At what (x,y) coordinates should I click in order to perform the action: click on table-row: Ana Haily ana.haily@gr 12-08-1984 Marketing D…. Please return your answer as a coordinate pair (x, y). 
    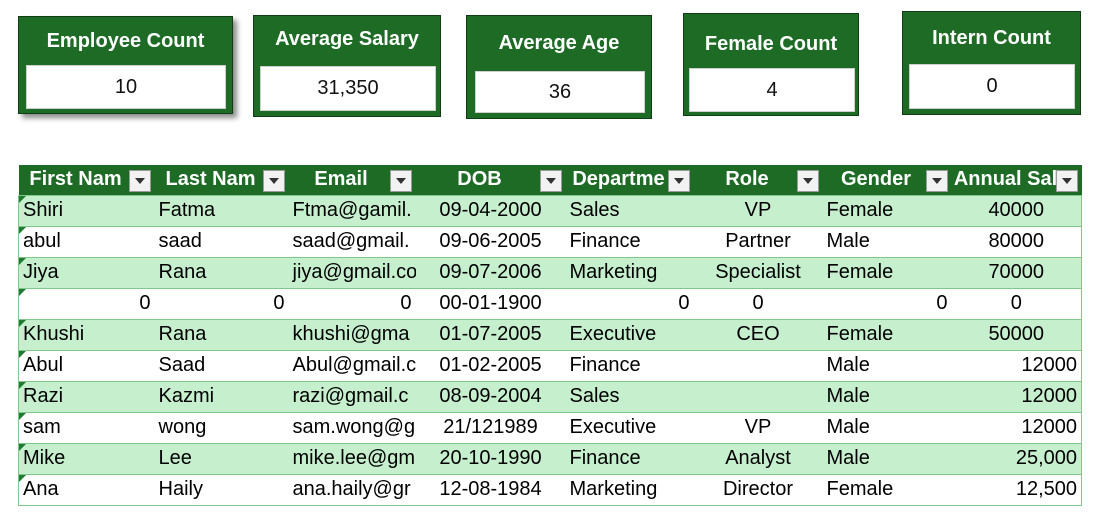
    Looking at the image, I should click on (550, 489).